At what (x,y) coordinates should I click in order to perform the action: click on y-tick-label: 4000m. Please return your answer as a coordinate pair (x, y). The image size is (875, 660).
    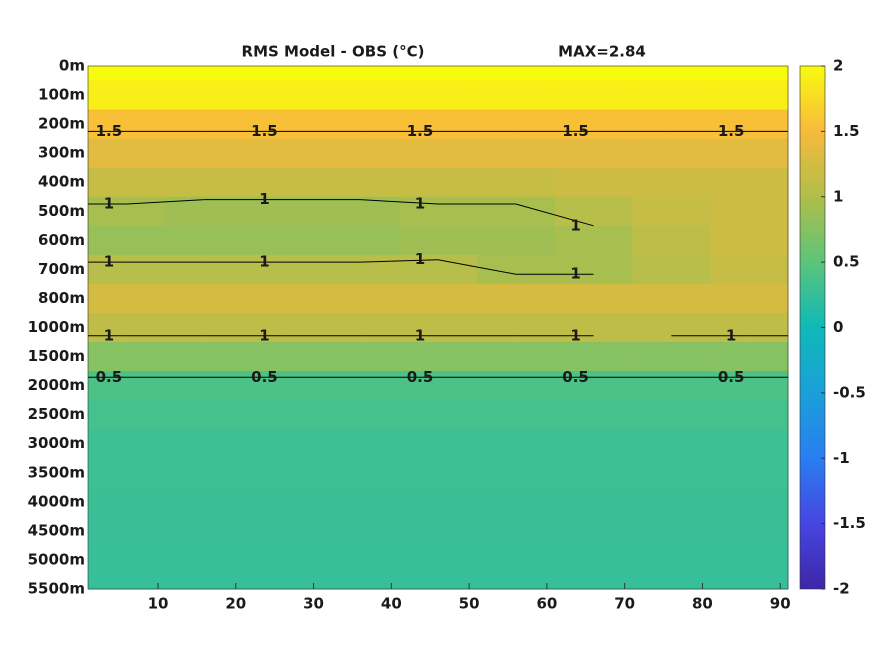
    Looking at the image, I should click on (56, 501).